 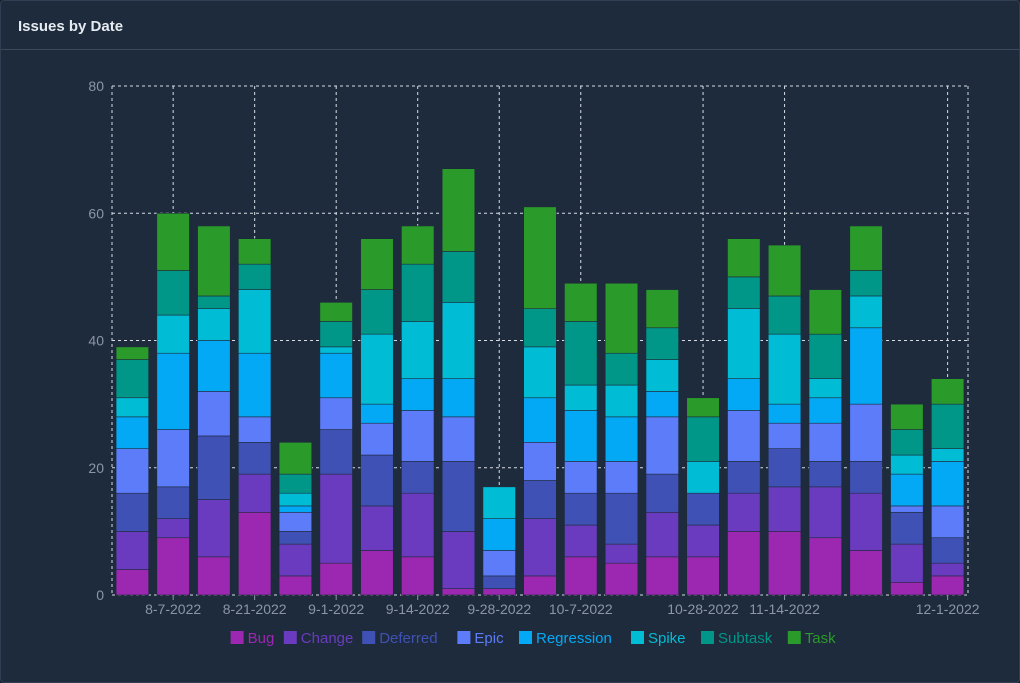 What do you see at coordinates (658, 638) in the screenshot?
I see `legend-item-spike: Spike` at bounding box center [658, 638].